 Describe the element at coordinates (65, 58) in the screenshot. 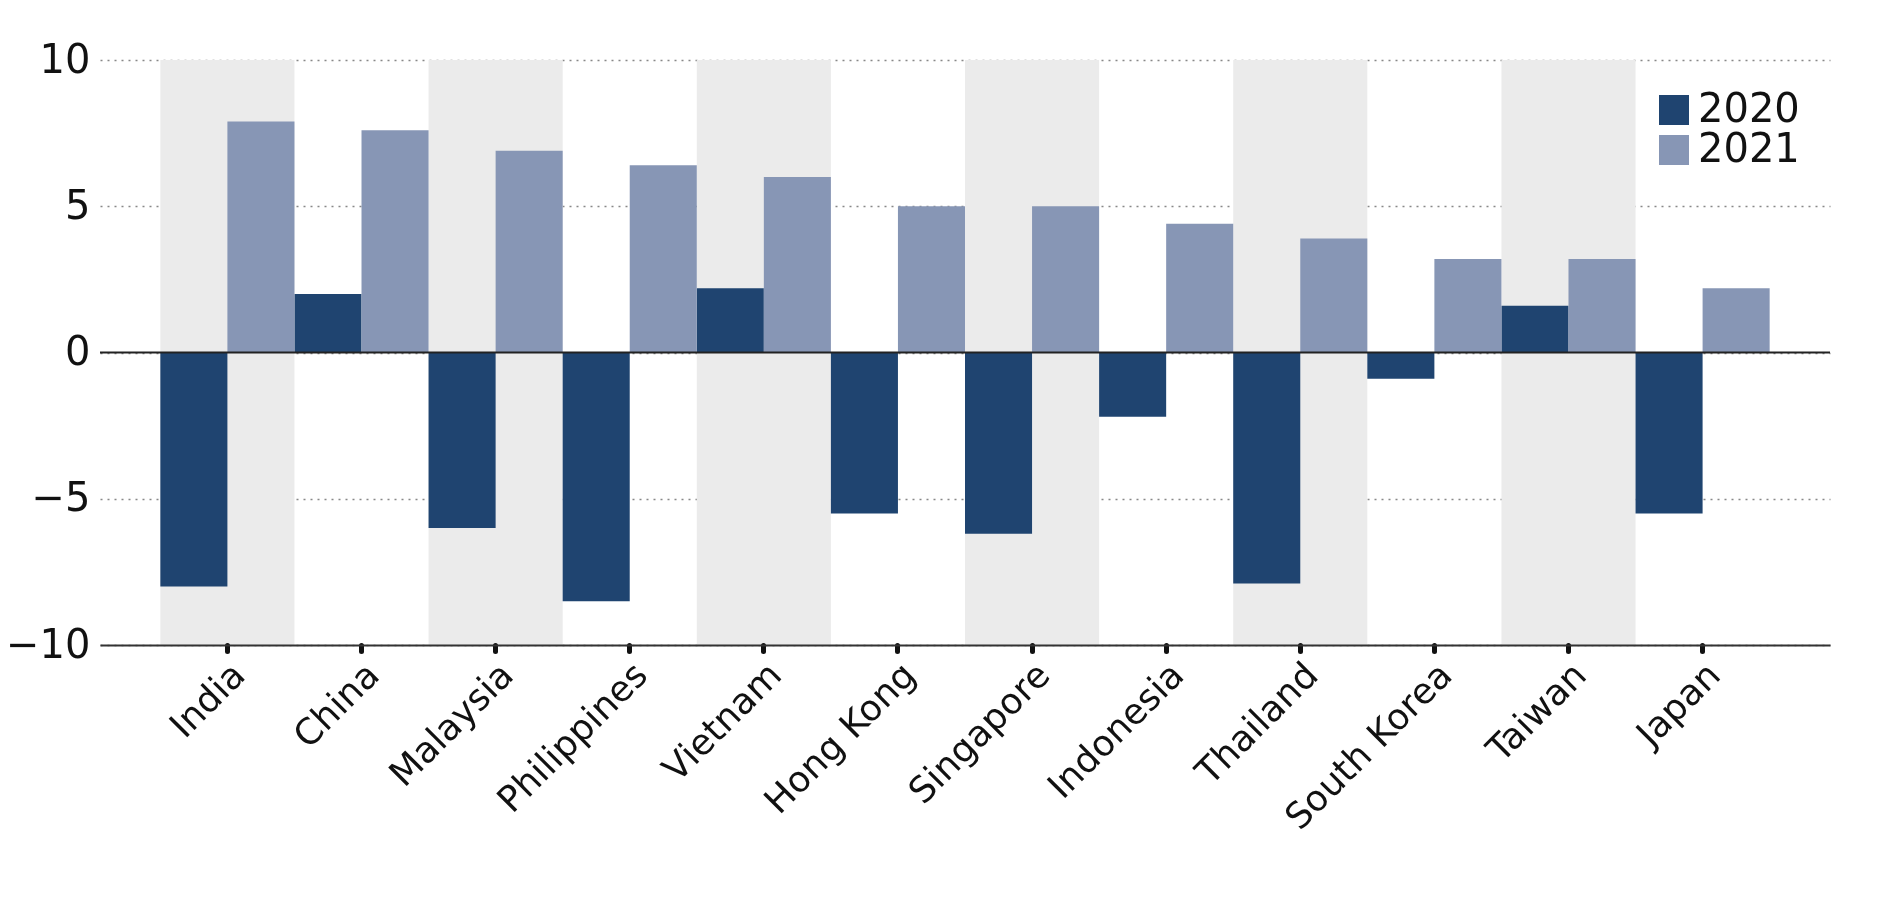

I see `y-tick-label: 10` at that location.